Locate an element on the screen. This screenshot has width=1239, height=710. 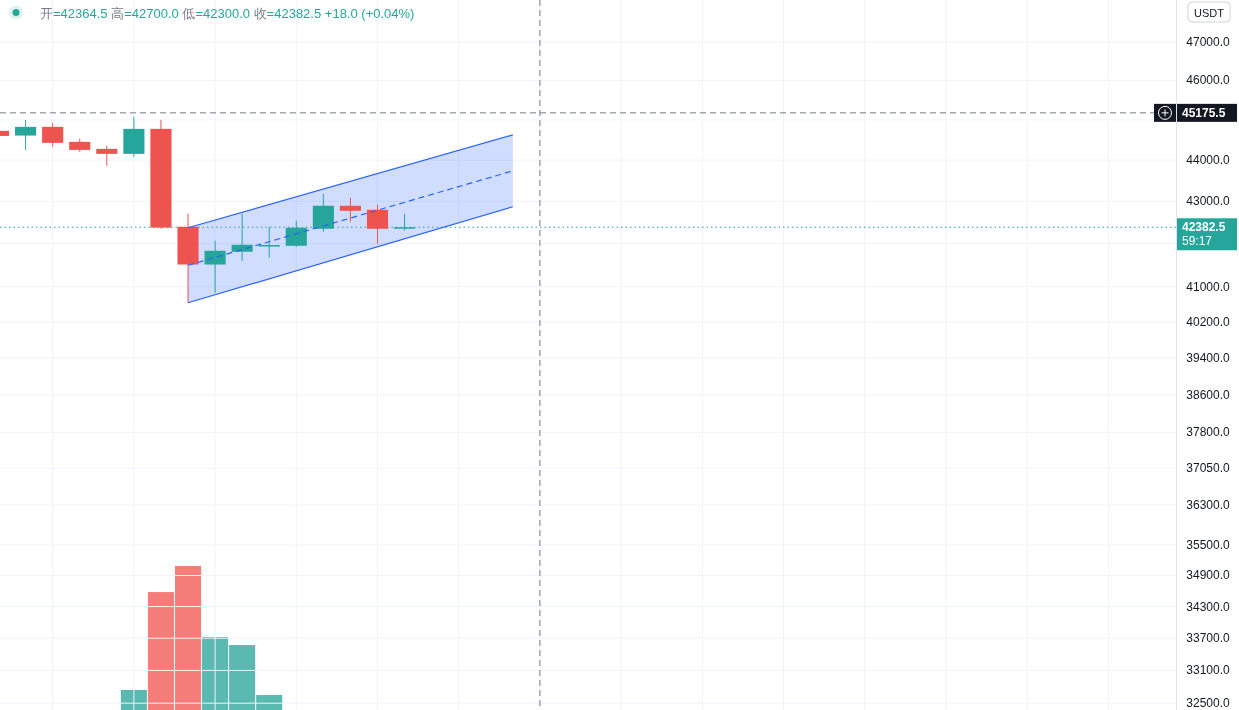
y-tick-label: 38600.0 is located at coordinates (1208, 394).